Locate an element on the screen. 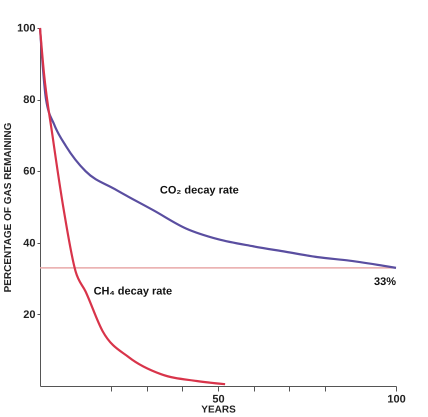 Image resolution: width=428 pixels, height=417 pixels. ref-line-label: 33% is located at coordinates (385, 282).